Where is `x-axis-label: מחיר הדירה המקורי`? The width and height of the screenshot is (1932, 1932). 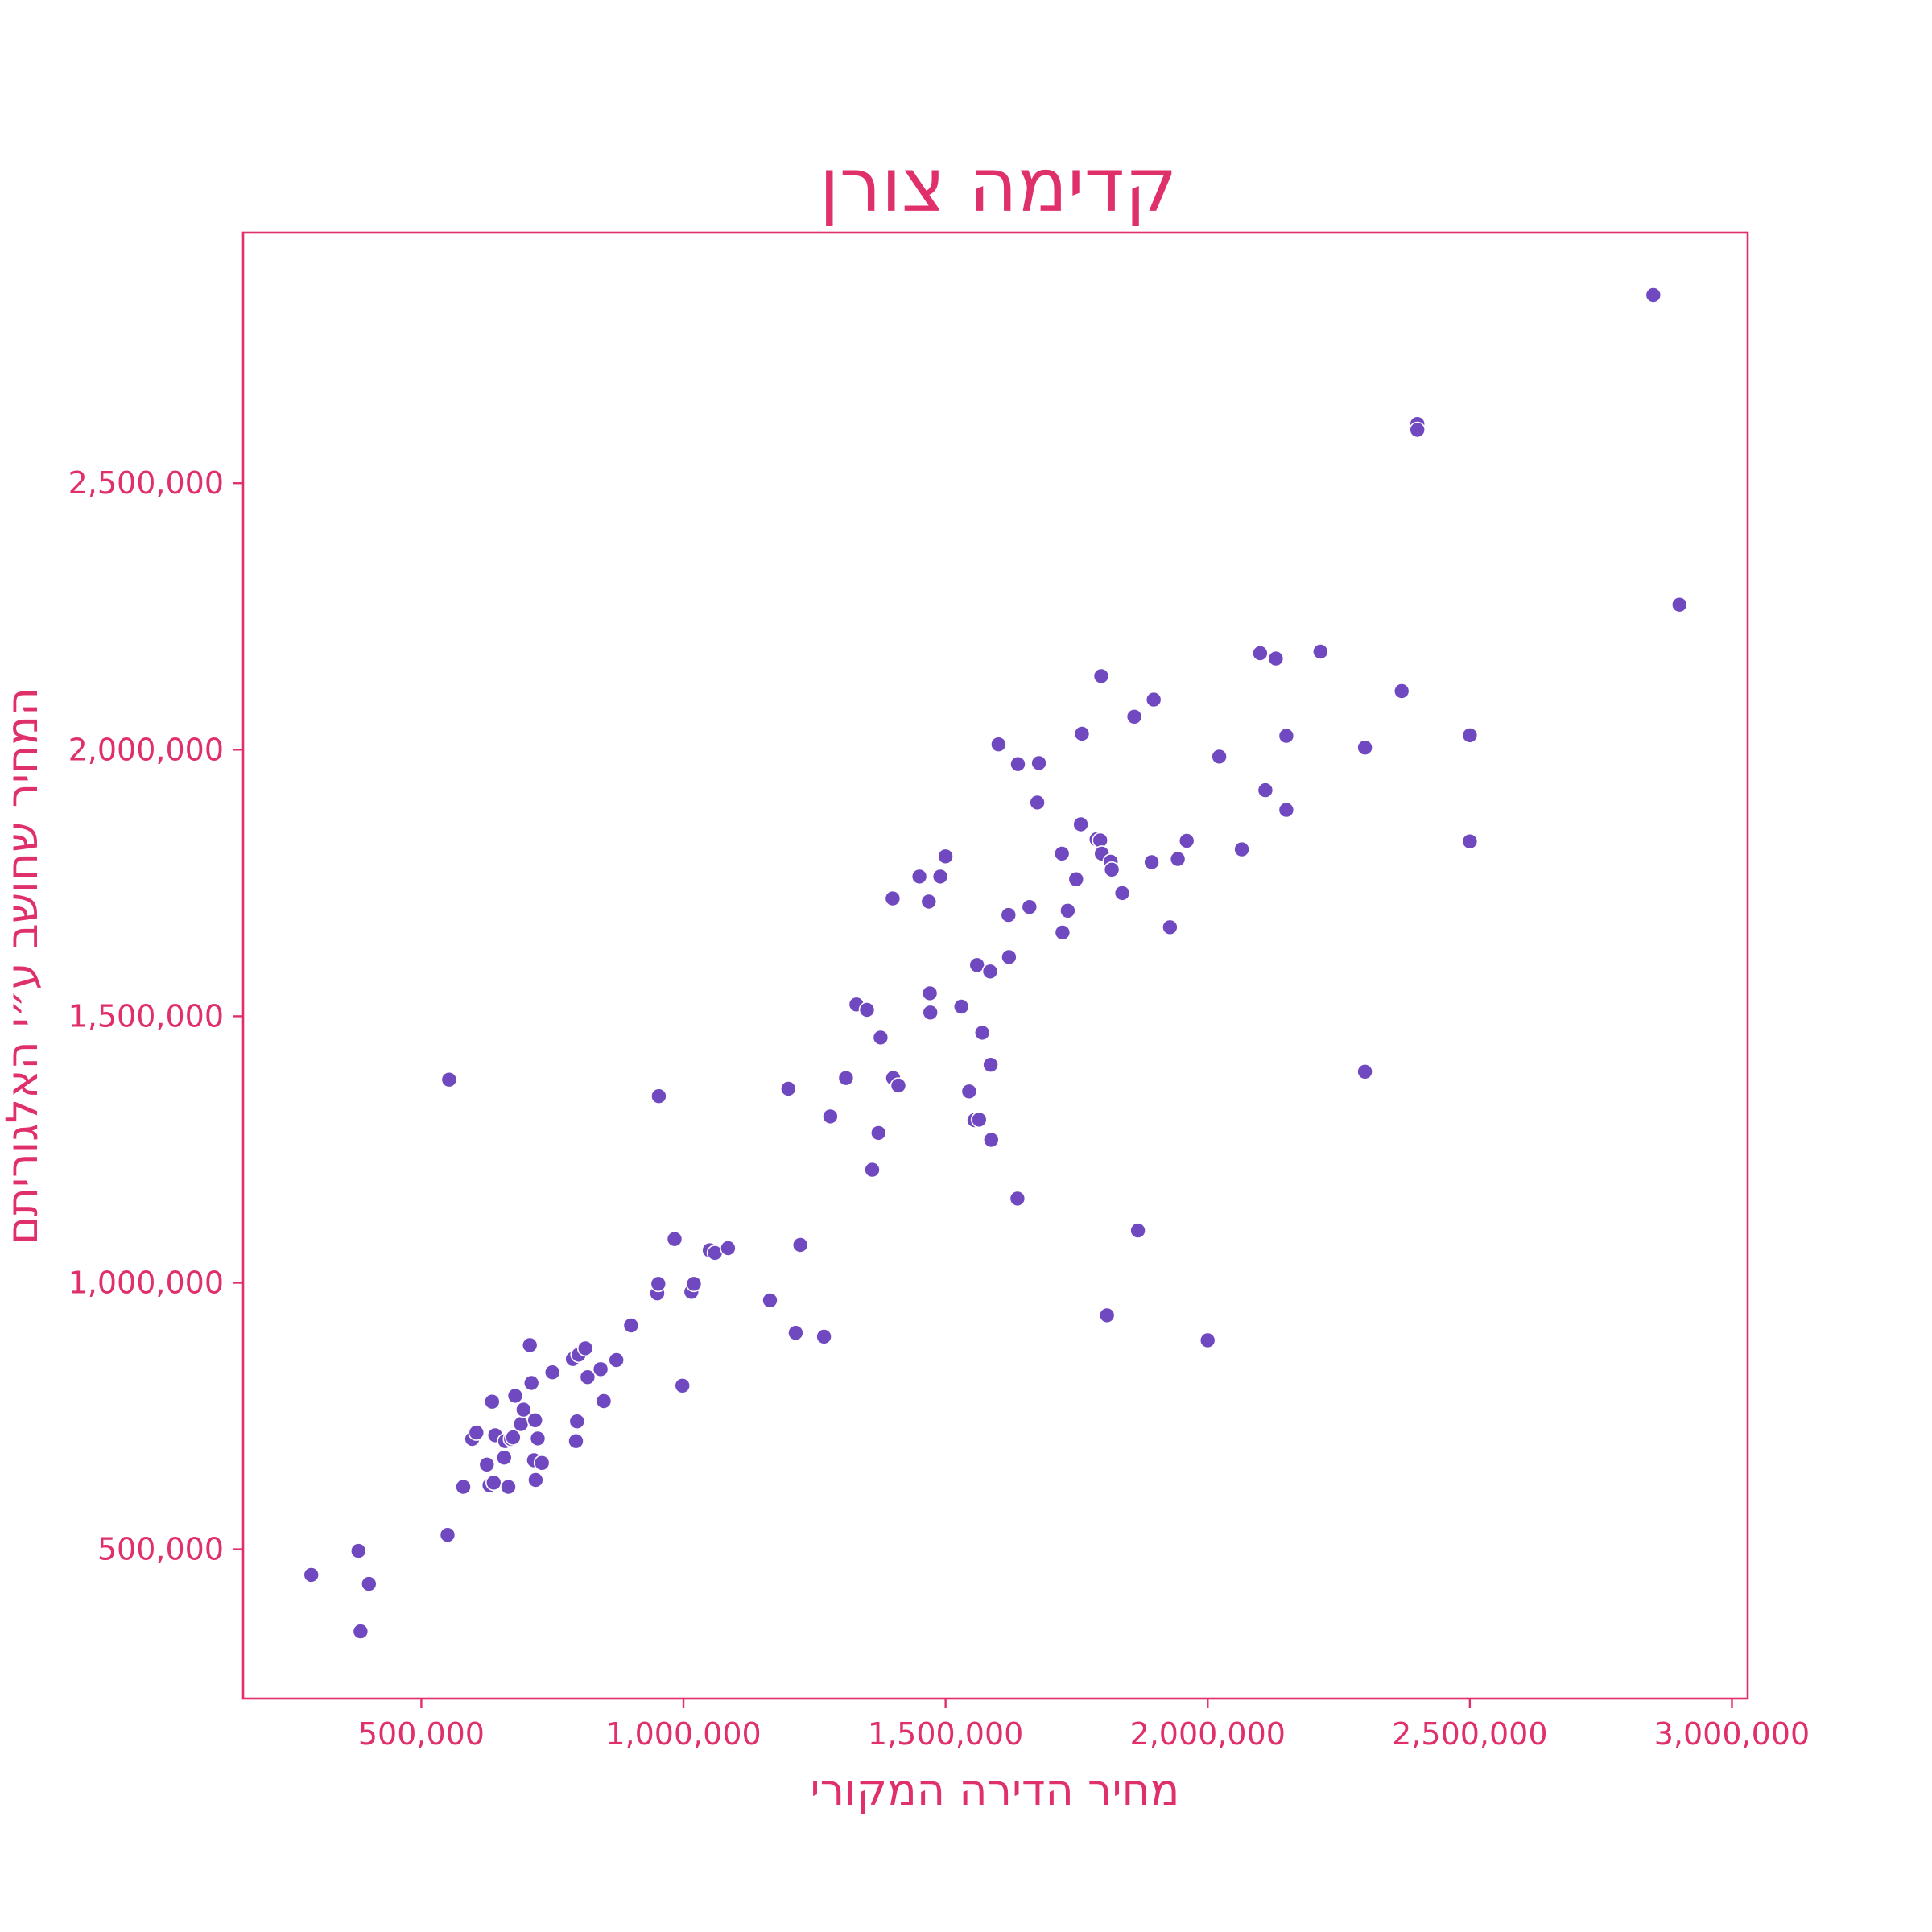 x-axis-label: מחיר הדירה המקורי is located at coordinates (995, 1790).